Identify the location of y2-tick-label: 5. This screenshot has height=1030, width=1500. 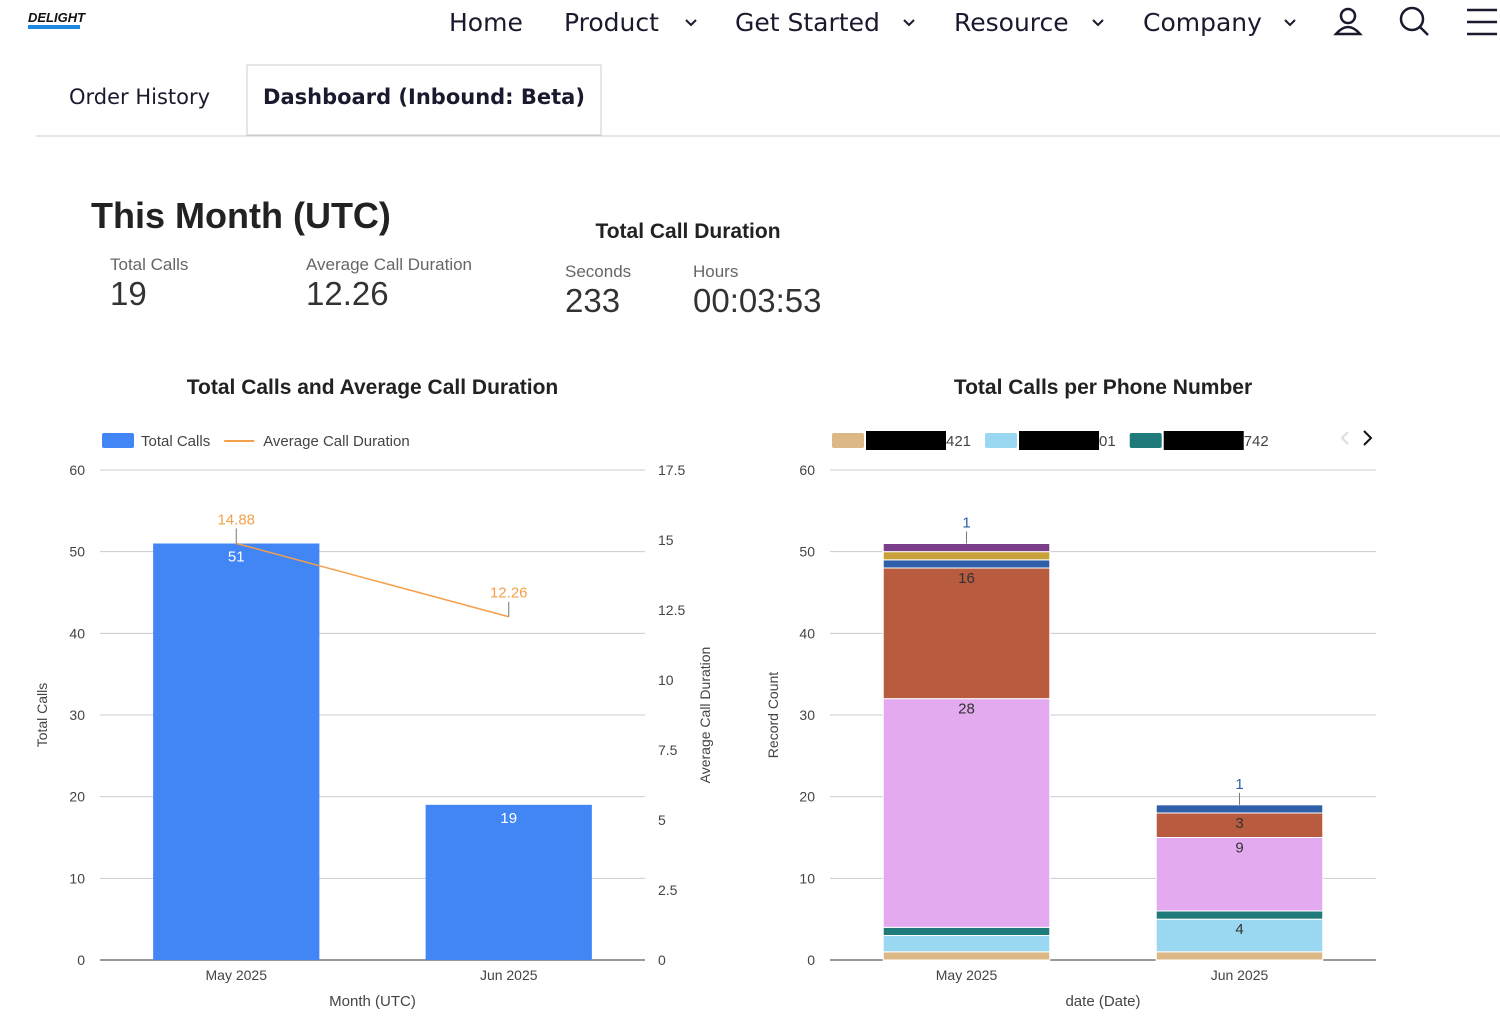
(662, 820).